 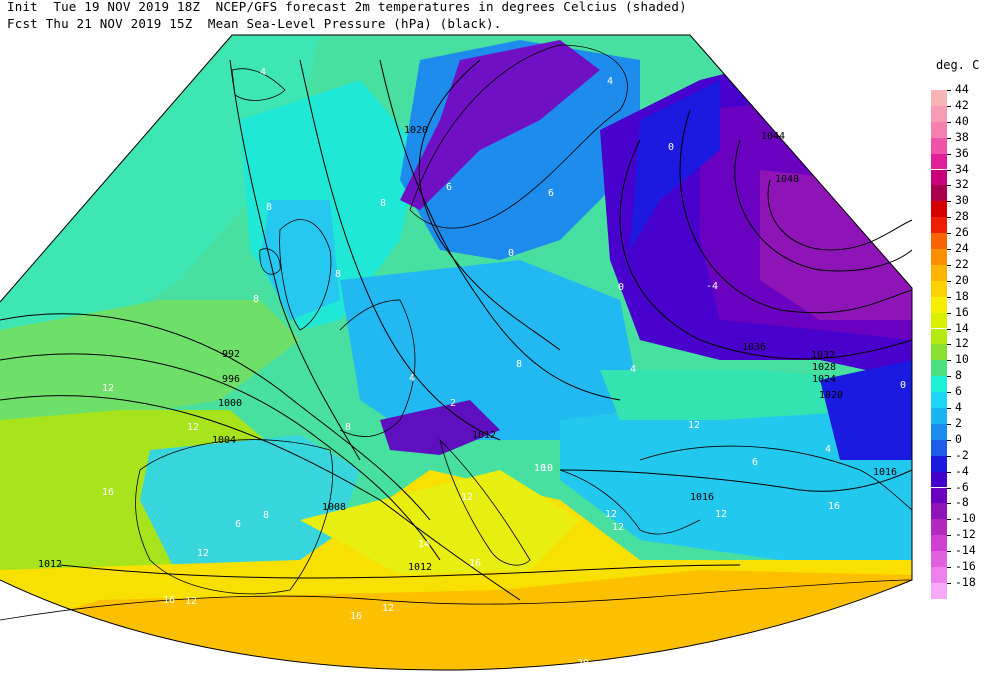 I want to click on isobar-label: 992, so click(x=231, y=354).